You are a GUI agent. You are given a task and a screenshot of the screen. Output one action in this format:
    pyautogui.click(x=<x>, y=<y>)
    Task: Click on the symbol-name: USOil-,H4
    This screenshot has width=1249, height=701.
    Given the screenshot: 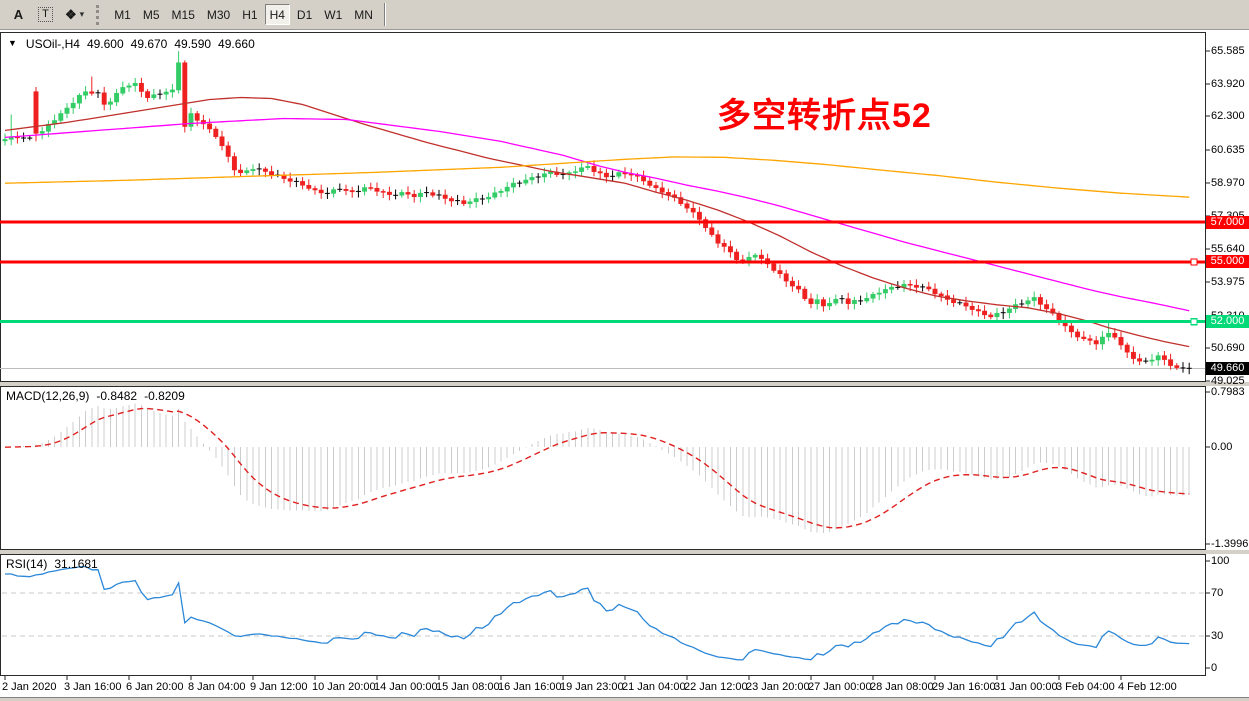 What is the action you would take?
    pyautogui.click(x=52, y=44)
    